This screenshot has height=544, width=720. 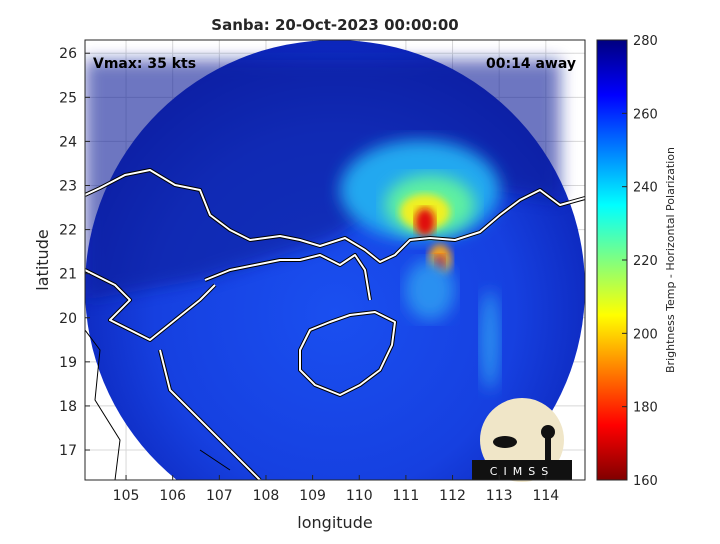 I want to click on y-tick-label: 20, so click(x=68, y=319).